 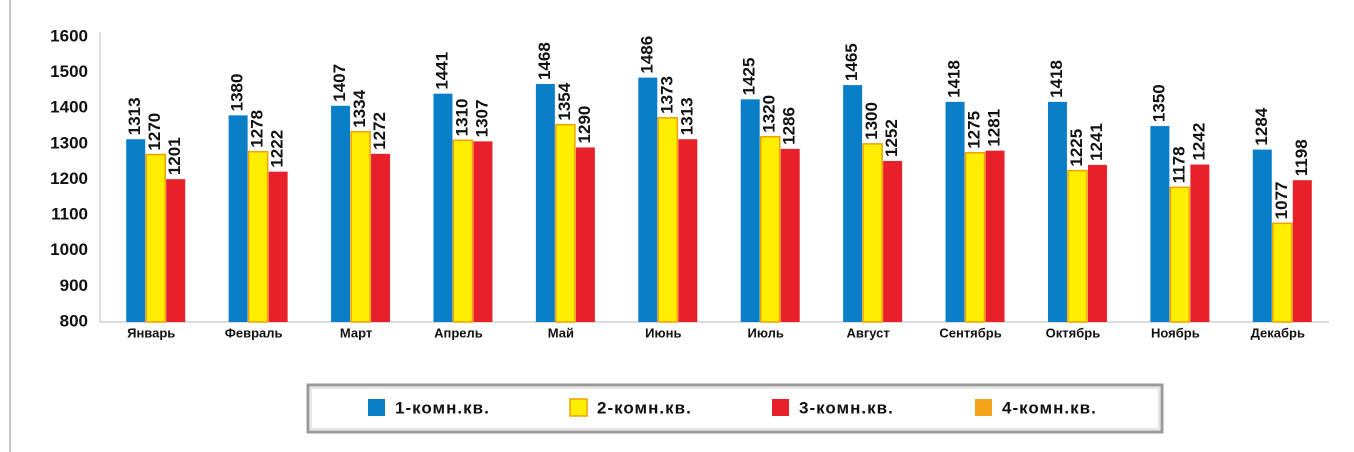 What do you see at coordinates (339, 83) in the screenshot?
I see `data-label: 1407` at bounding box center [339, 83].